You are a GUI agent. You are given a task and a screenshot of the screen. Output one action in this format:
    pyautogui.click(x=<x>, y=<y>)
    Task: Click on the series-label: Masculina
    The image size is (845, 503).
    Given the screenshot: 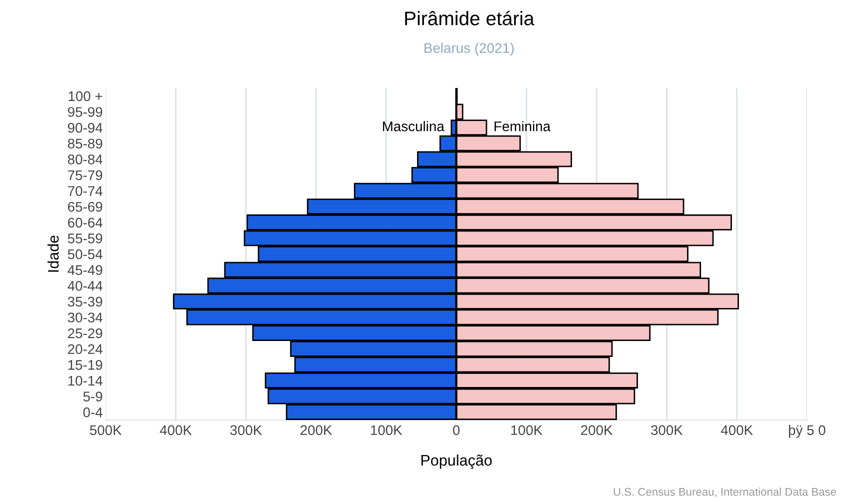 What is the action you would take?
    pyautogui.click(x=413, y=126)
    